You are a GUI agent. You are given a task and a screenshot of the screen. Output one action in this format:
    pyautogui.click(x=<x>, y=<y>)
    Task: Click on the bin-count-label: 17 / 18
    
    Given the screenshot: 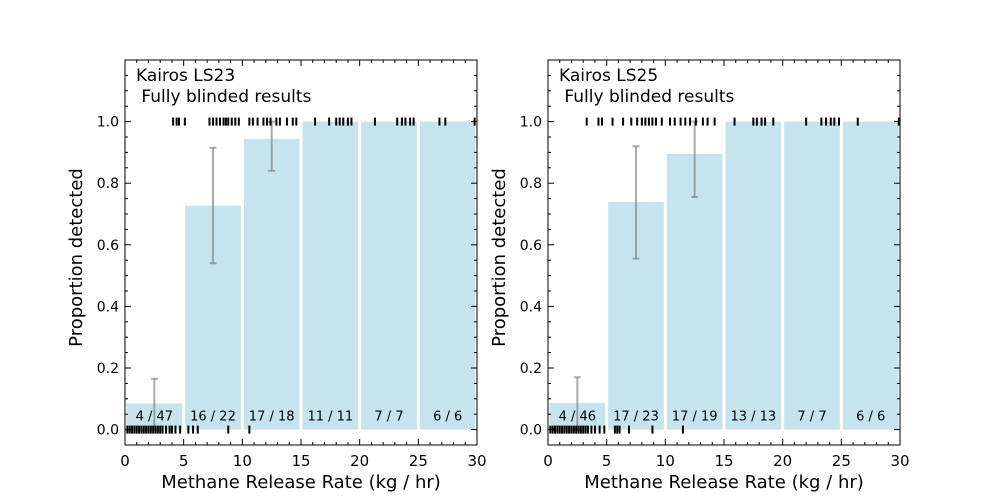 What is the action you would take?
    pyautogui.click(x=272, y=416)
    